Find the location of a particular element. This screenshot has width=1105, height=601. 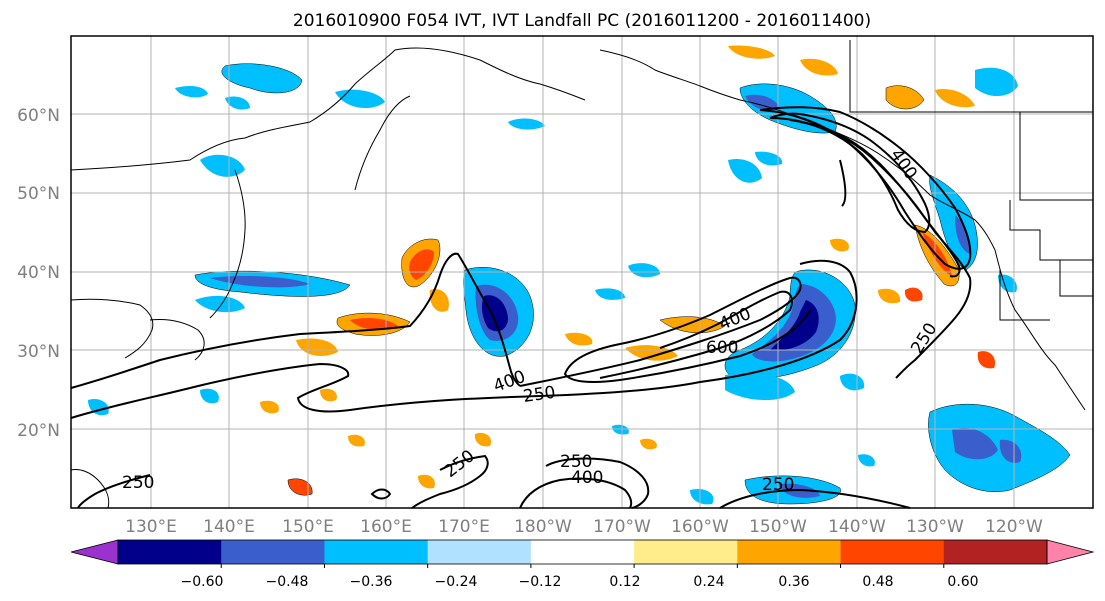

lon-label: 180°W is located at coordinates (543, 527).